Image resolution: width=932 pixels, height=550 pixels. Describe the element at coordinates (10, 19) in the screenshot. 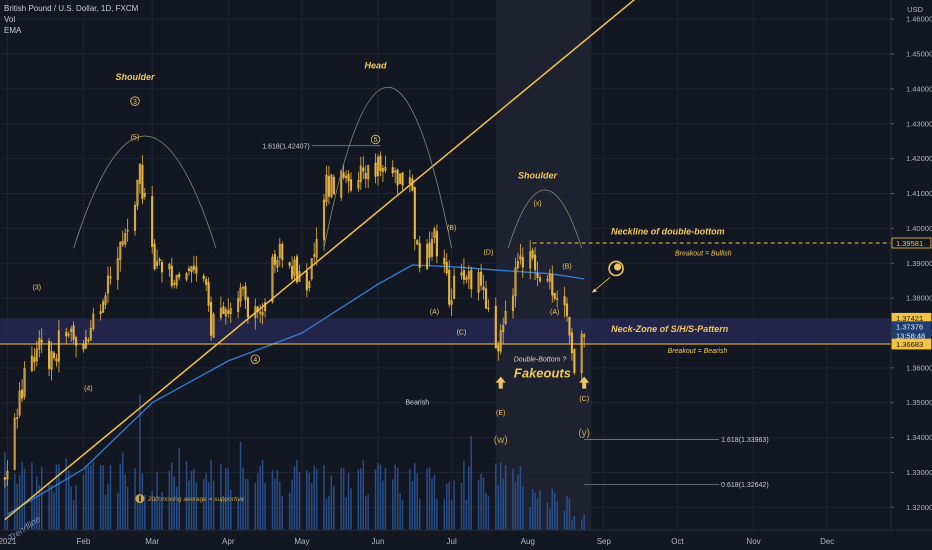

I see `volume-indicator-label: Vol` at that location.